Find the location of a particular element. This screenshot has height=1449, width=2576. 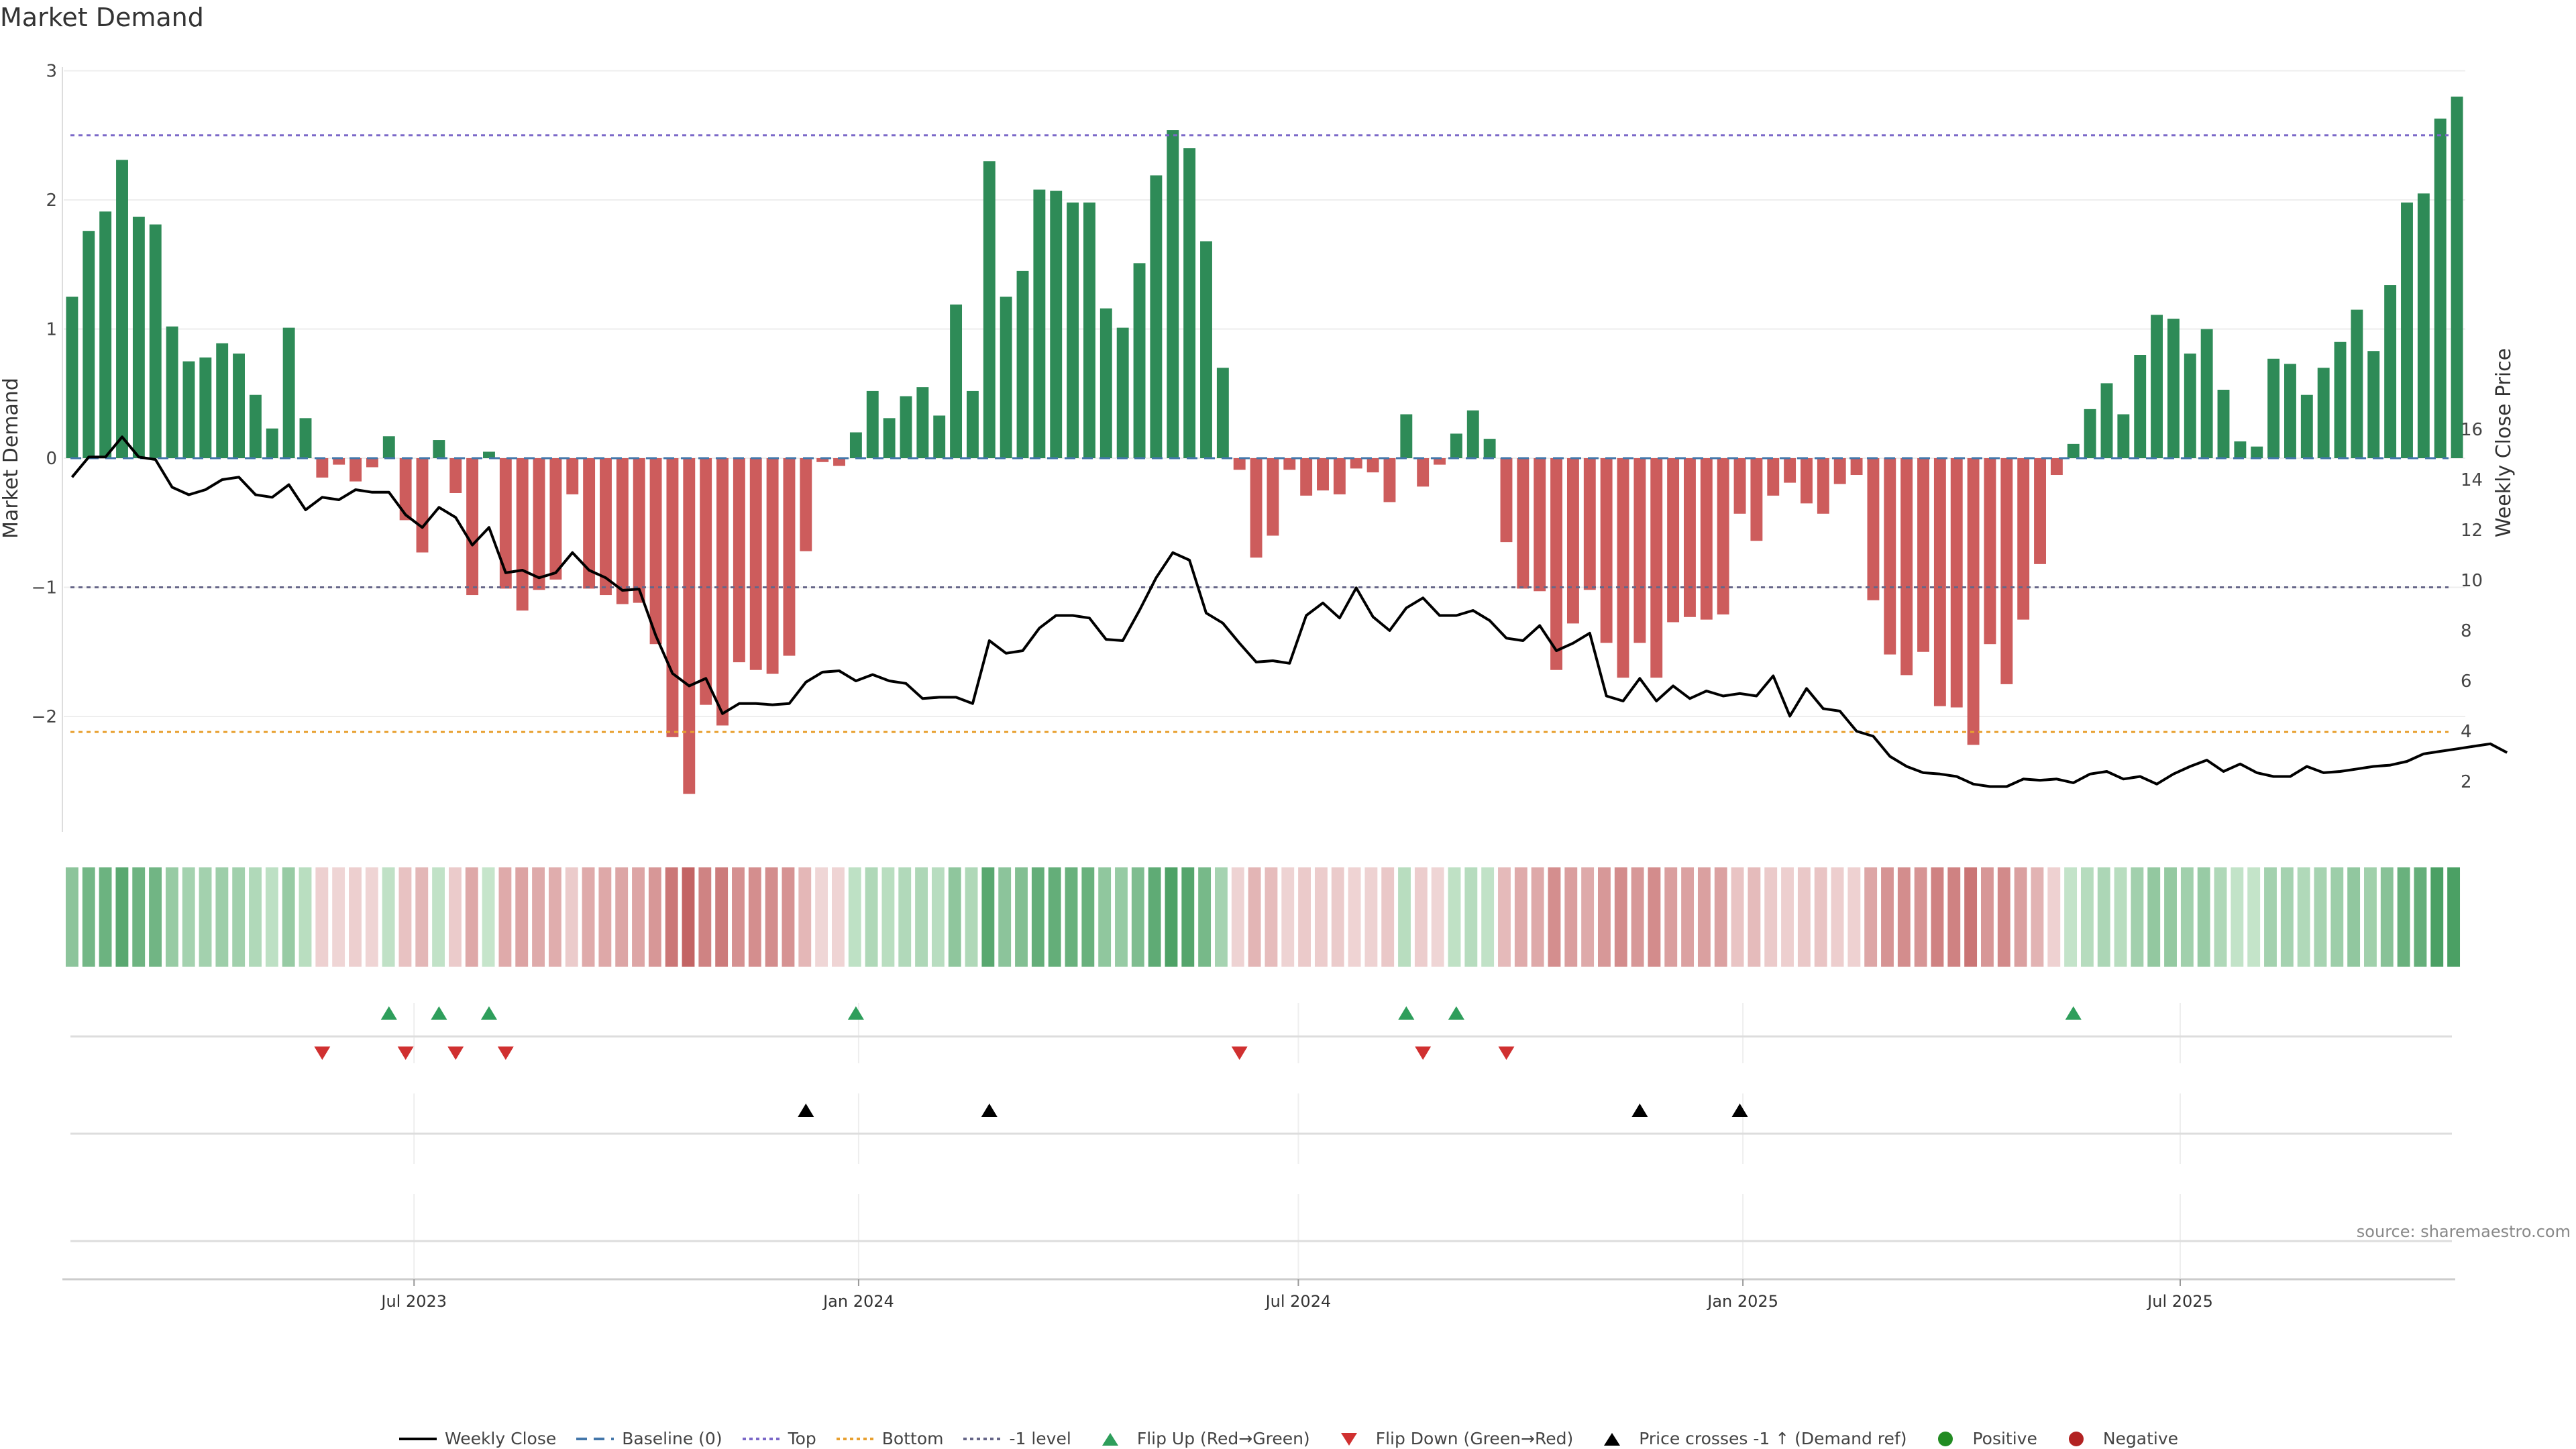

y-left-tick-label: 1 is located at coordinates (51, 330).